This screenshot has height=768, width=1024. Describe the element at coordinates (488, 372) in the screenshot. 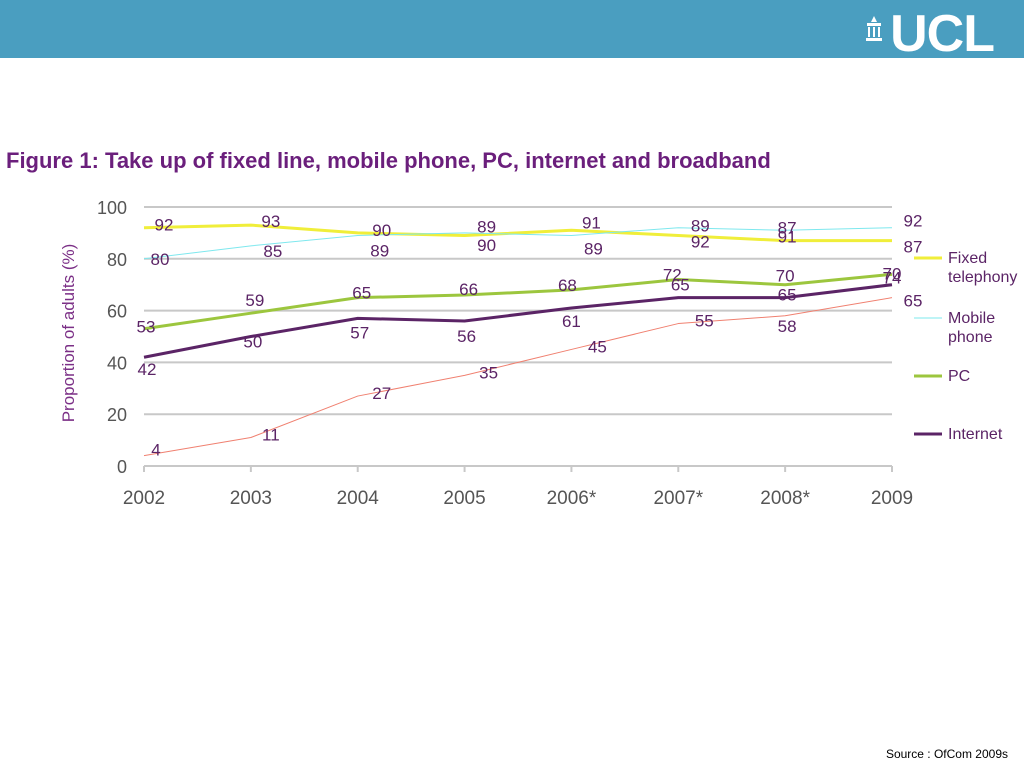

I see `data-label: 35` at that location.